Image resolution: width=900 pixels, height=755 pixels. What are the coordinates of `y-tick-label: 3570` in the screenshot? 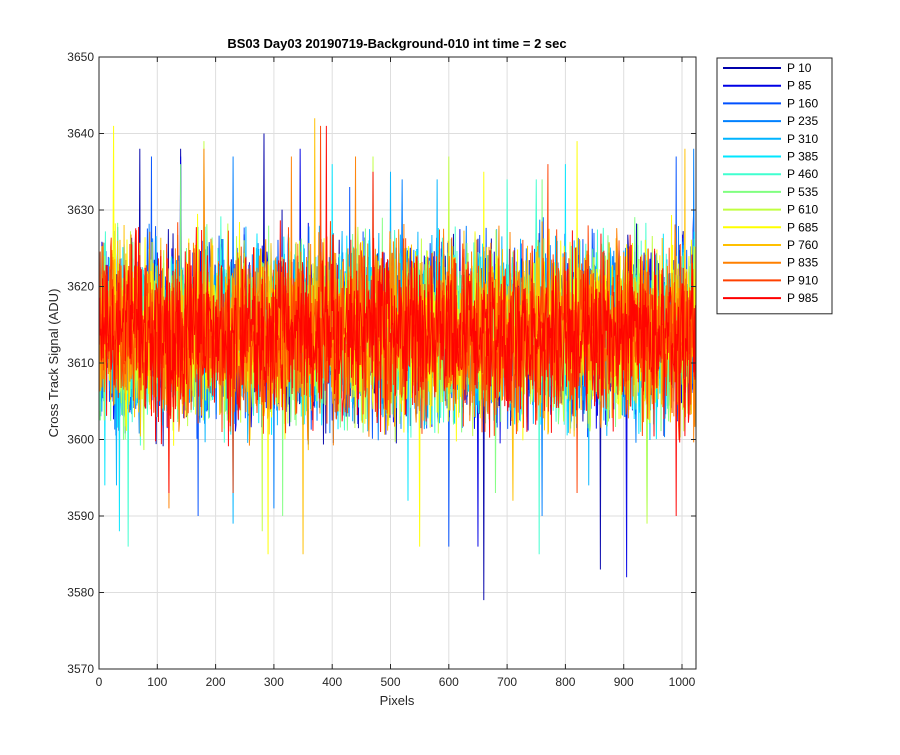 It's located at (80, 669).